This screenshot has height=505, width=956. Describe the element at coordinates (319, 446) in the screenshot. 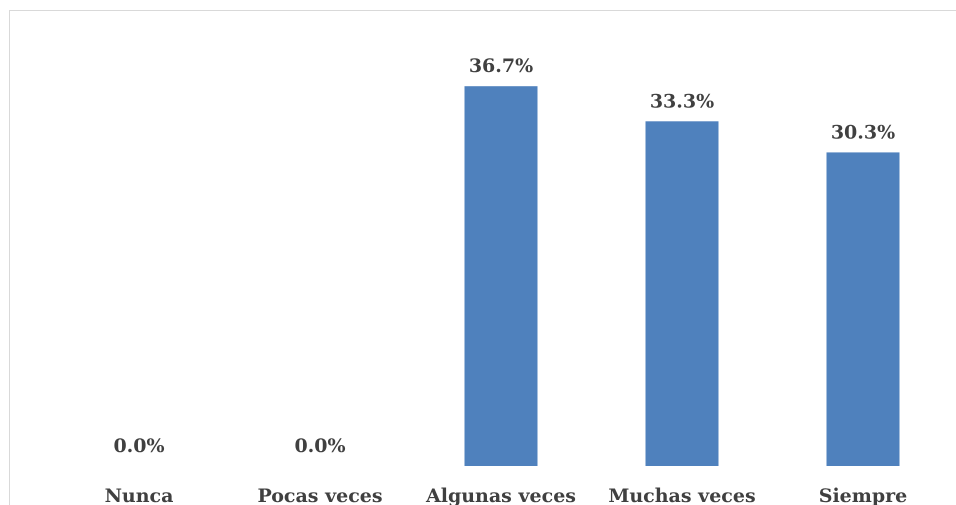

I see `data-label-pocas-veces: 0.0%` at that location.